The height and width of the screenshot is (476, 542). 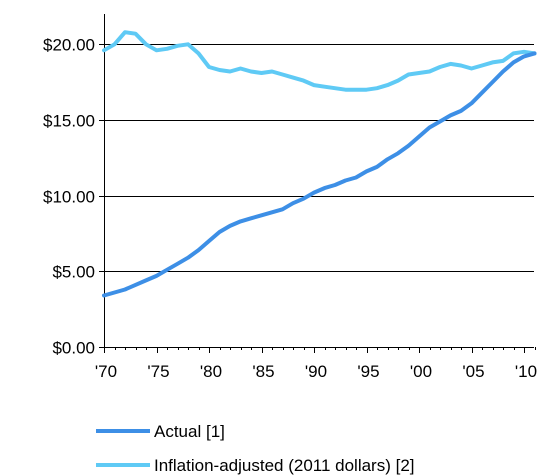 I want to click on y-tick-label-2: $10.00, so click(x=69, y=197).